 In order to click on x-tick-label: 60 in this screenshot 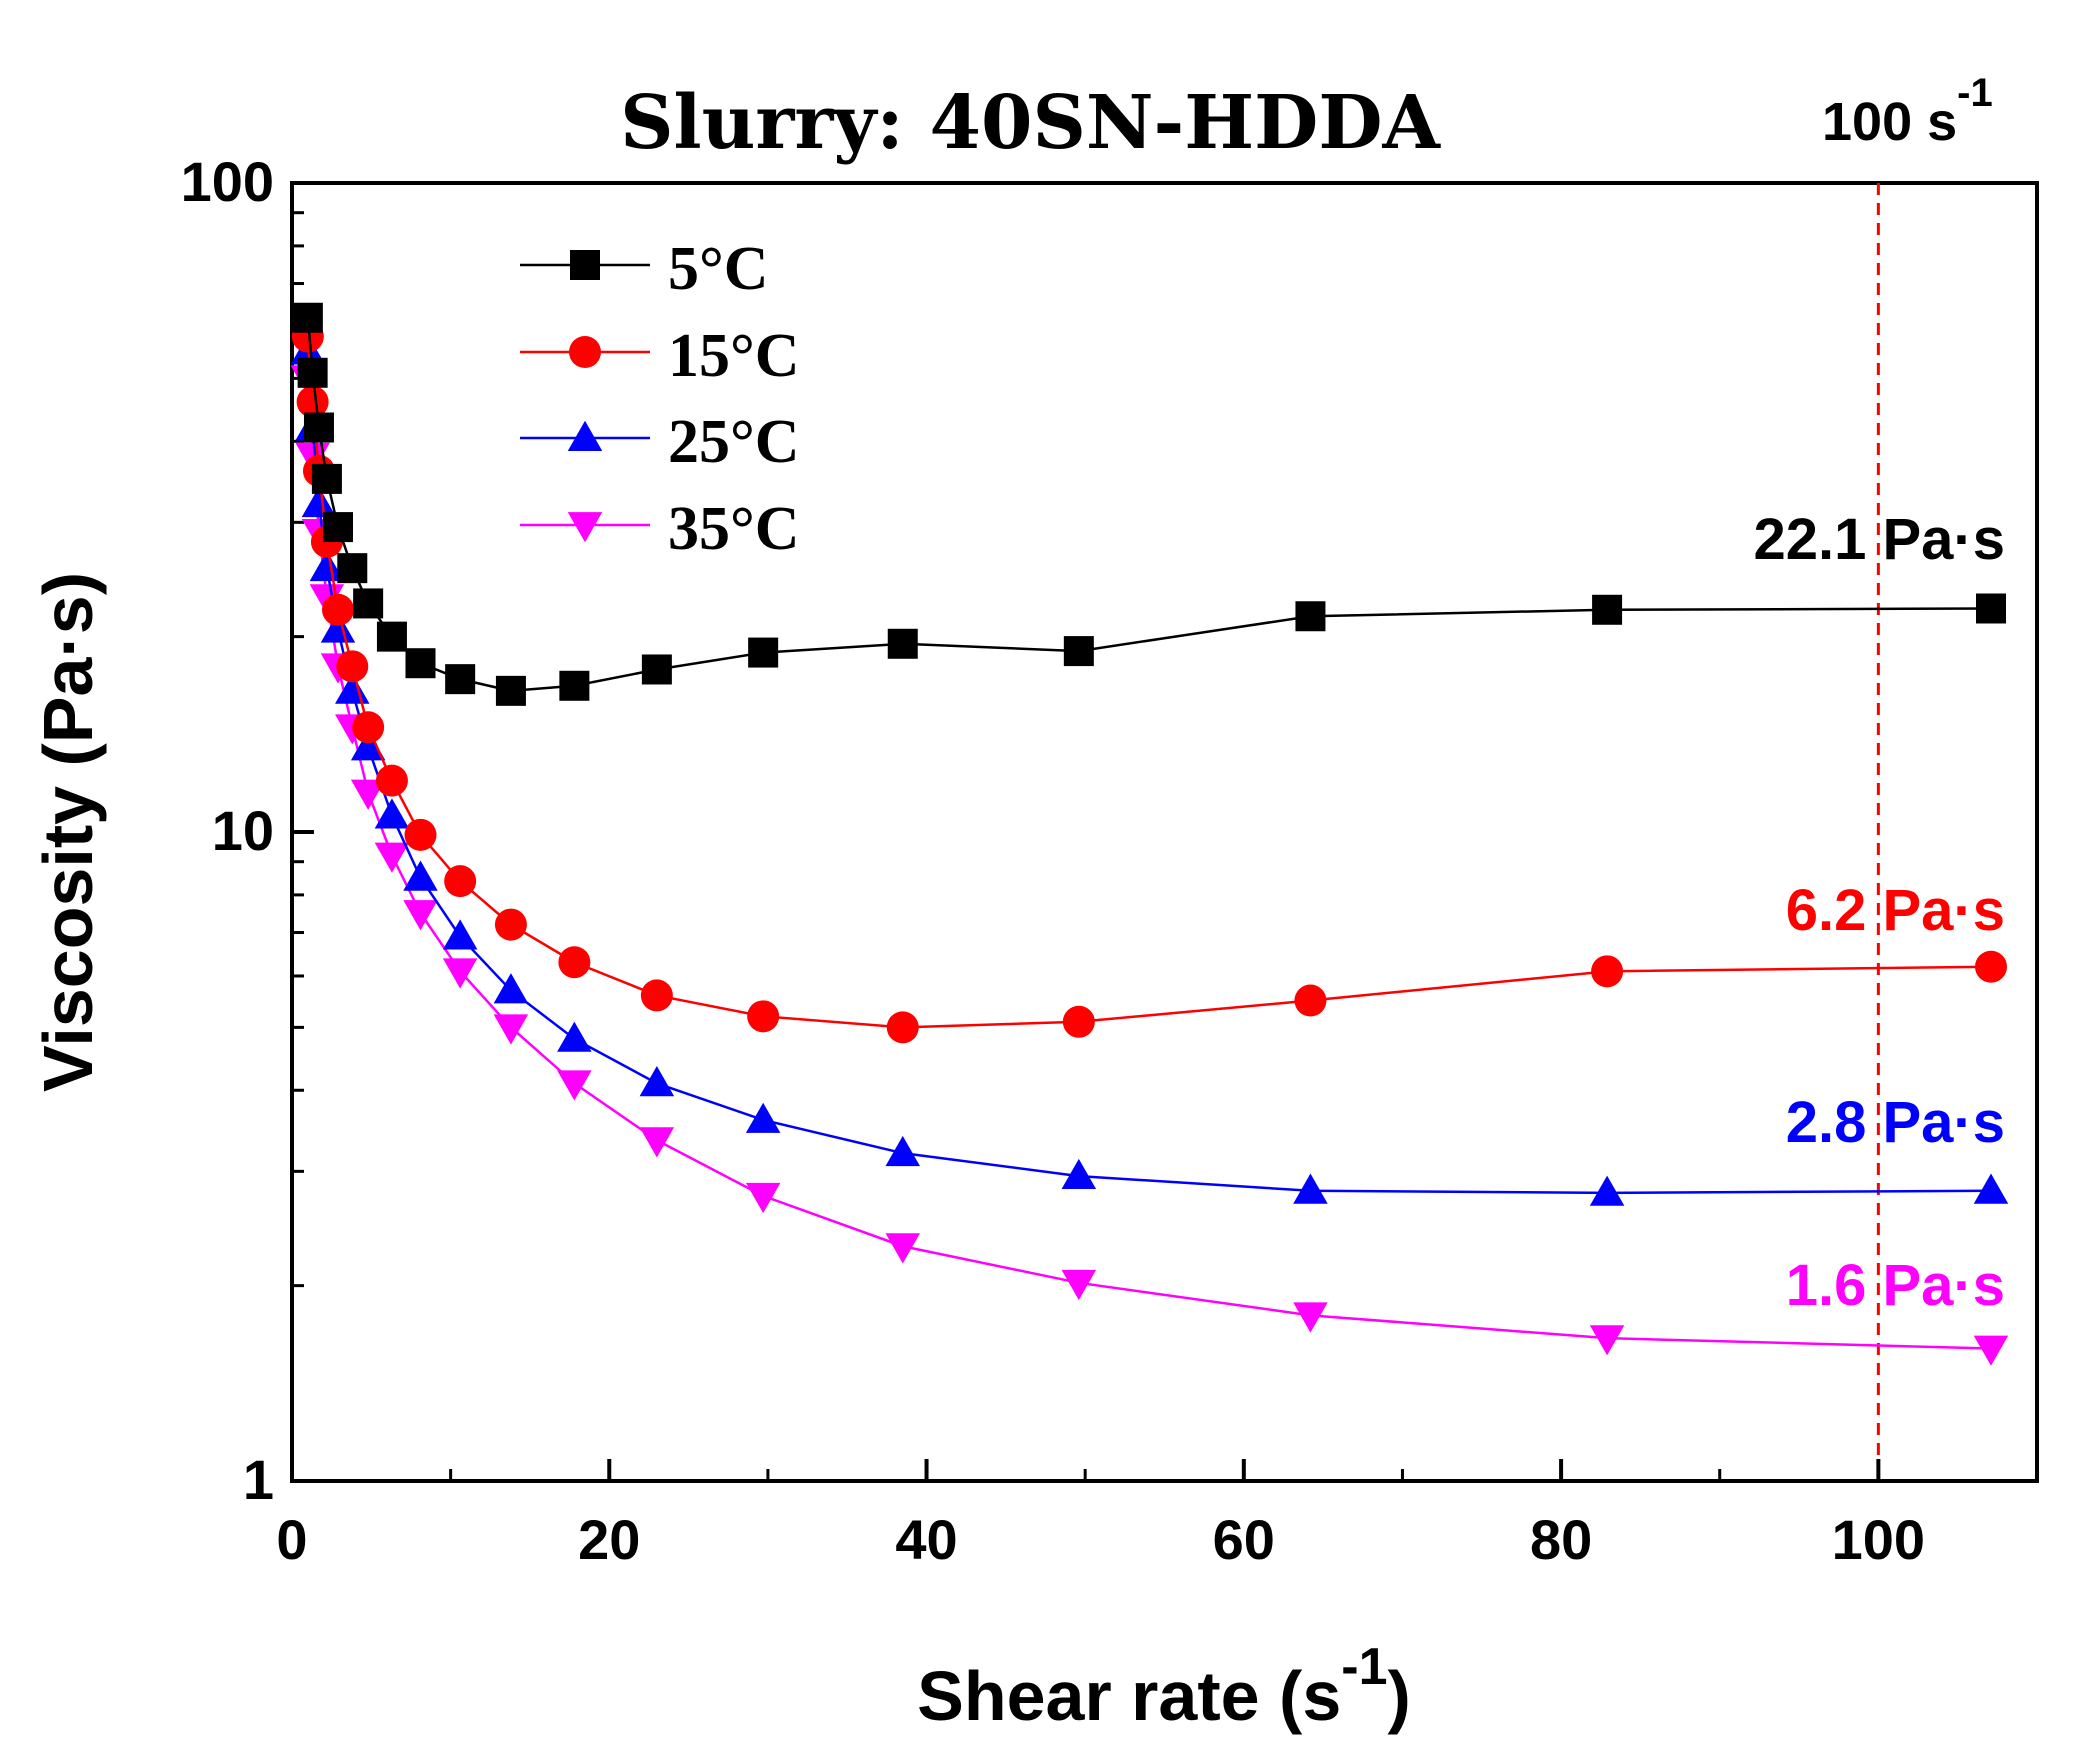, I will do `click(1244, 1539)`.